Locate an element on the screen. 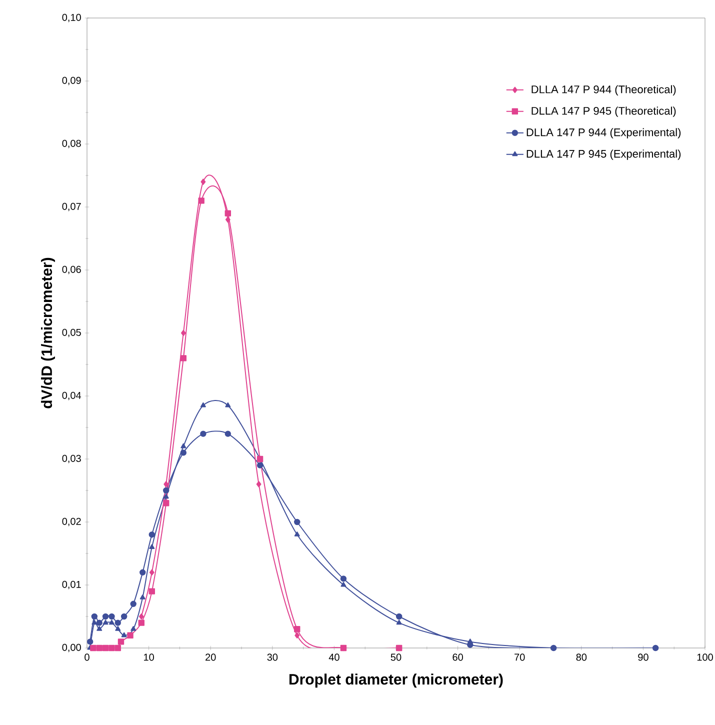 Image resolution: width=715 pixels, height=725 pixels. x-tick-label: 70 is located at coordinates (519, 657).